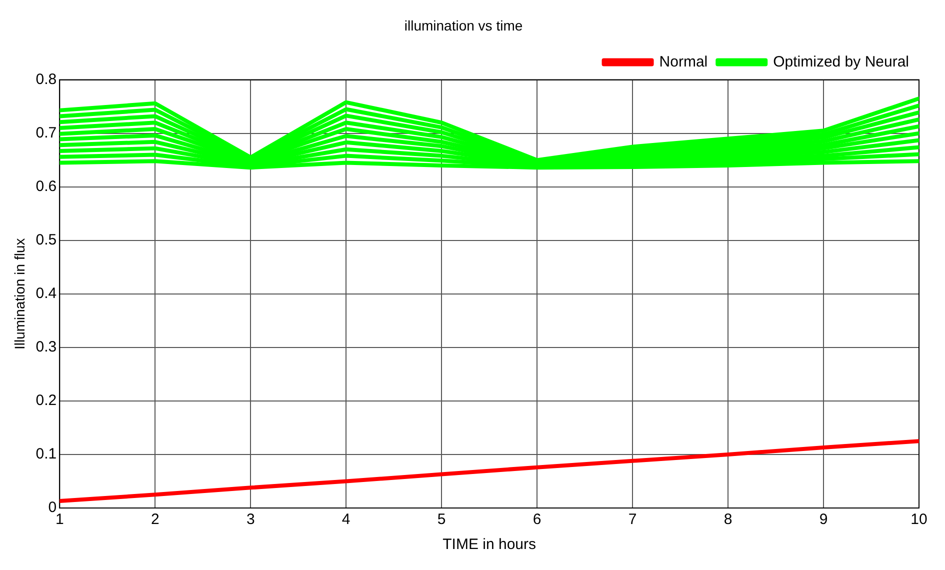 The height and width of the screenshot is (570, 945). Describe the element at coordinates (46, 454) in the screenshot. I see `y-tick-label: 0.1` at that location.